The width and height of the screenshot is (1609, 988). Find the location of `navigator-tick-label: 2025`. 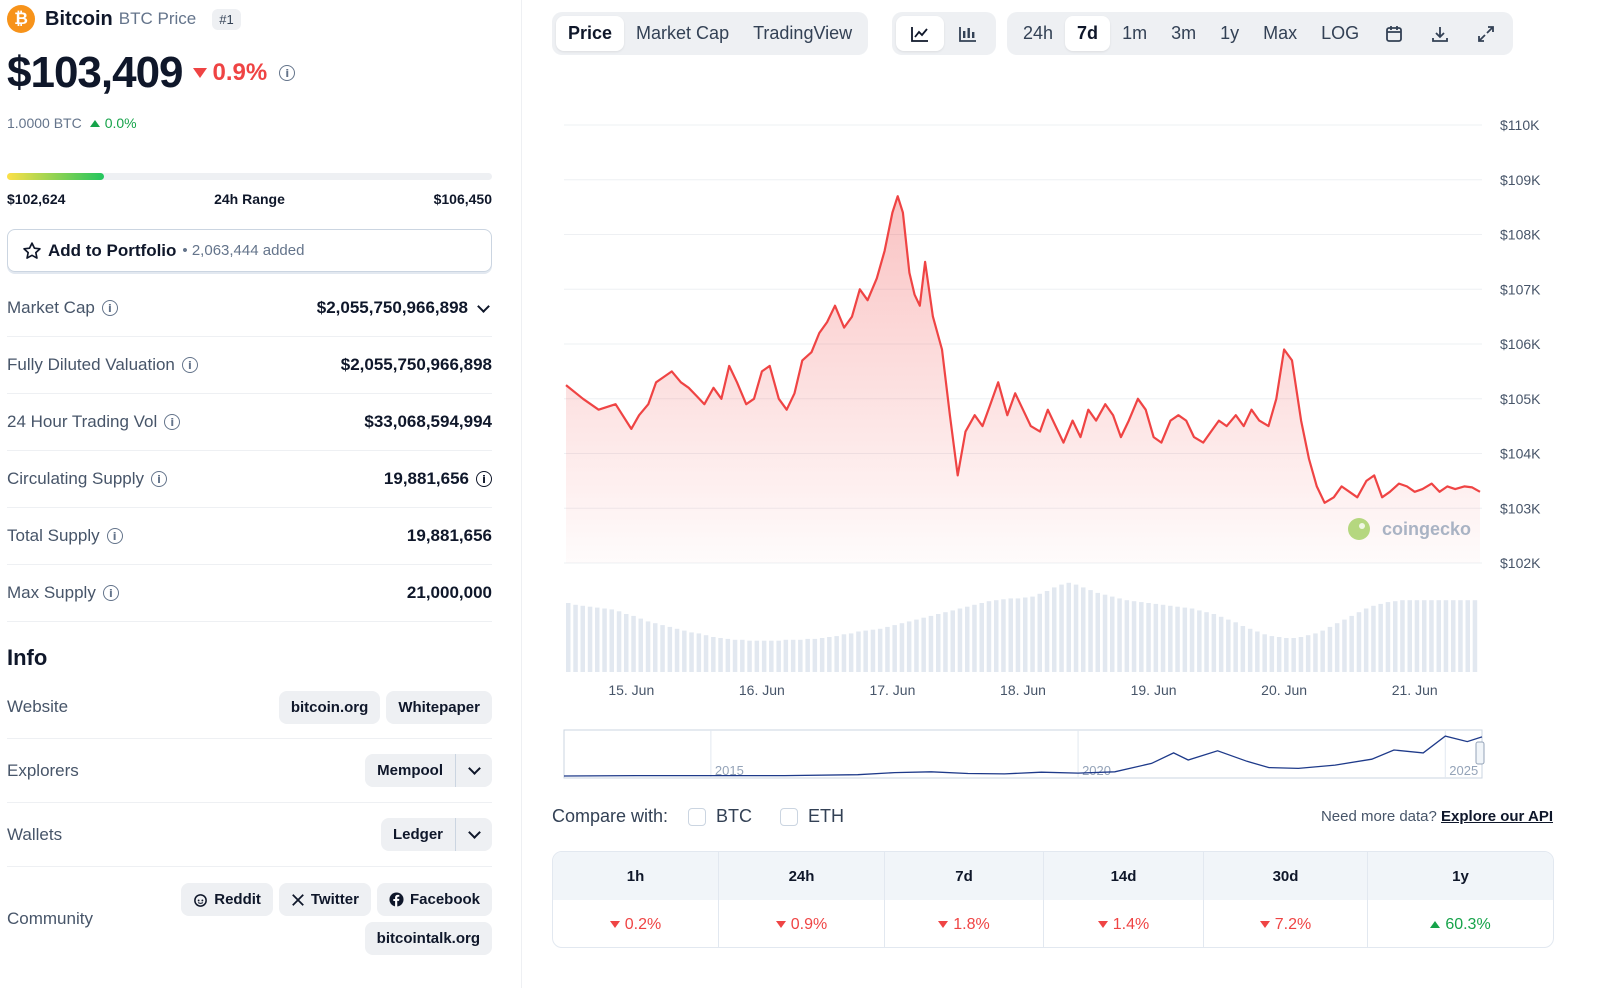

navigator-tick-label: 2025 is located at coordinates (1463, 770).